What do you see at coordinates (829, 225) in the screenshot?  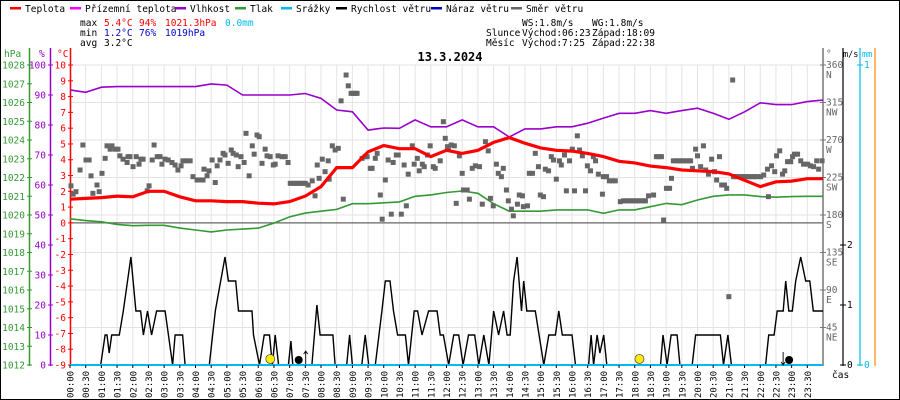 I see `direction-compass-label: S` at bounding box center [829, 225].